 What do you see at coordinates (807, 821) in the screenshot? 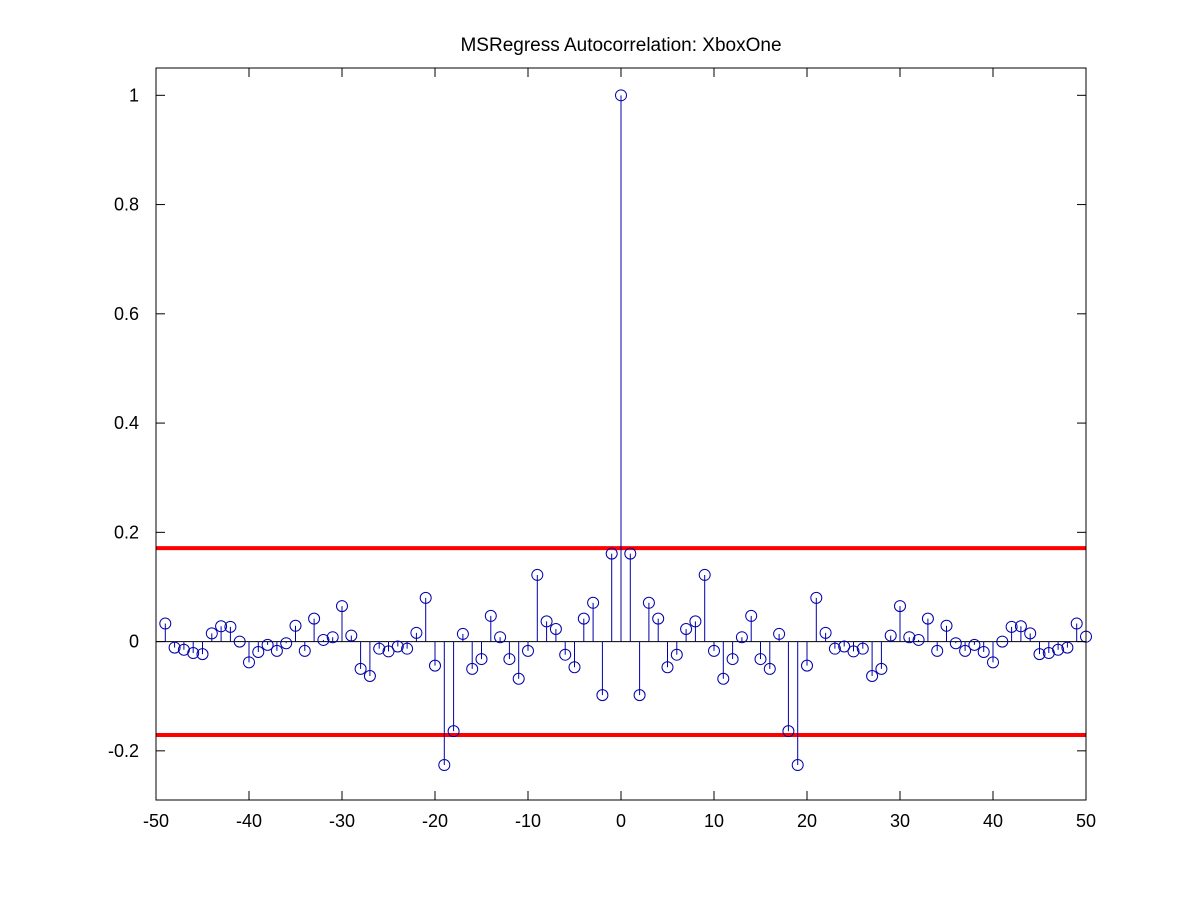
I see `x-tick-label: 20` at bounding box center [807, 821].